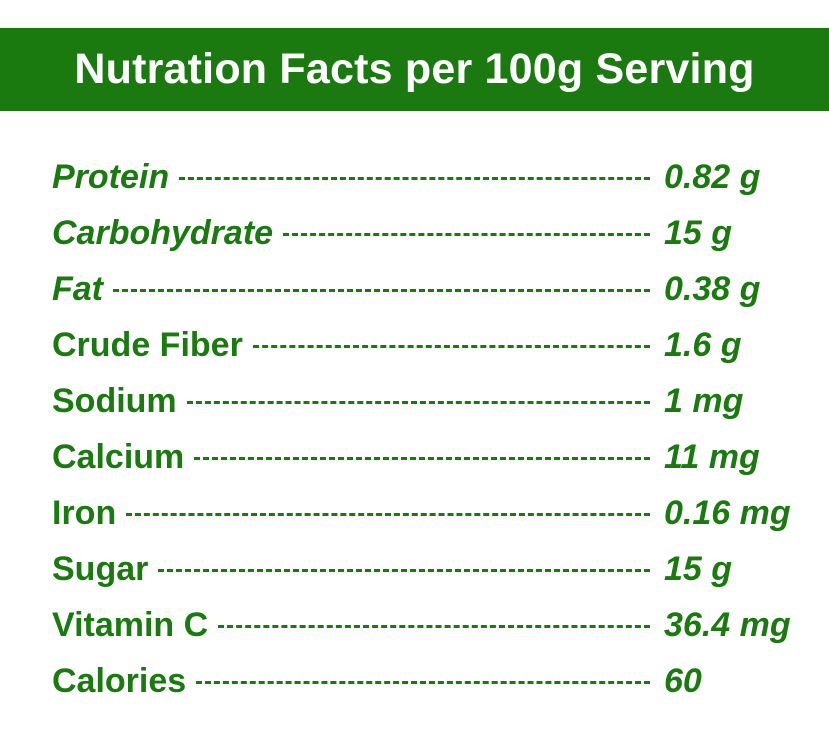 This screenshot has height=740, width=829. What do you see at coordinates (77, 289) in the screenshot?
I see `nutrient-label: Fat` at bounding box center [77, 289].